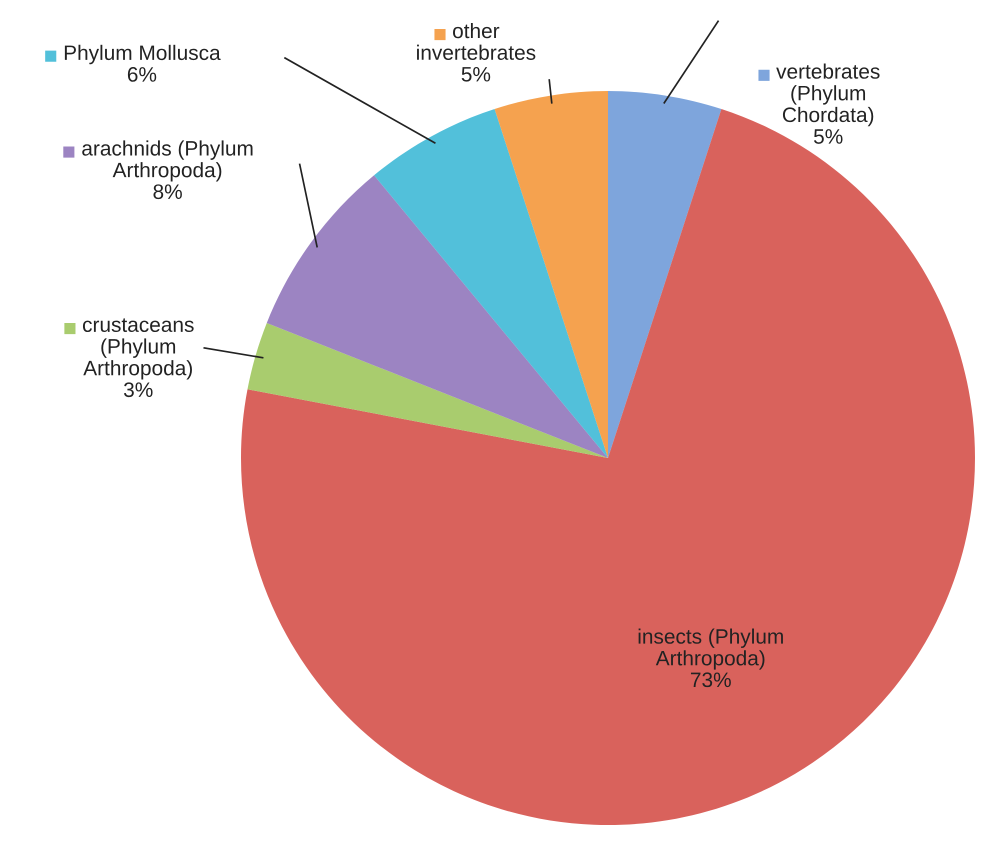 This screenshot has width=1000, height=842. Describe the element at coordinates (138, 349) in the screenshot. I see `legend-label: crustaceans (Phylum Arthropoda)` at that location.